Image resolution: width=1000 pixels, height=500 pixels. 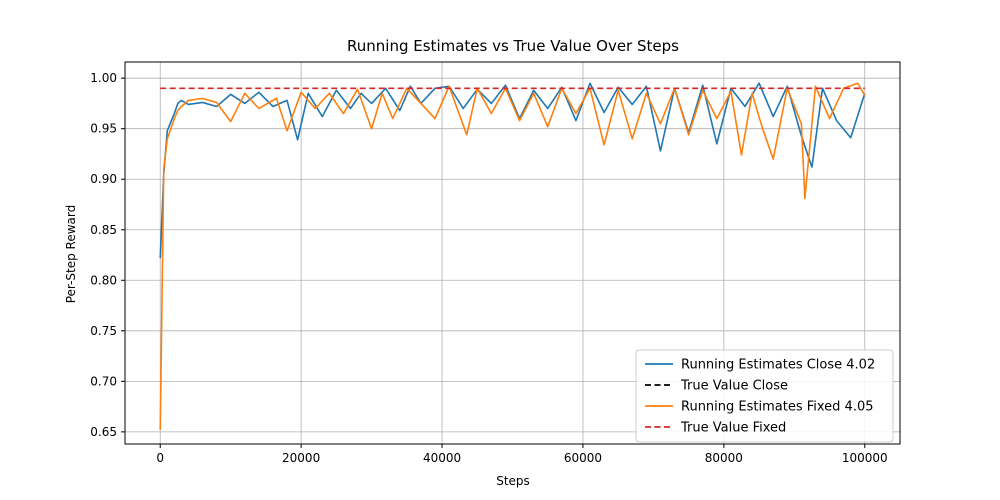 What do you see at coordinates (103, 280) in the screenshot?
I see `y-tick-label: 0.80` at bounding box center [103, 280].